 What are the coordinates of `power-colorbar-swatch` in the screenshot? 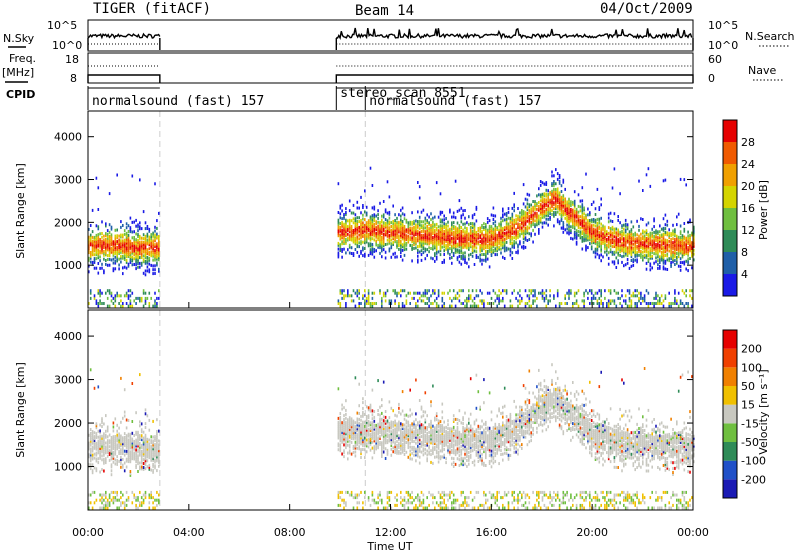 It's located at (730, 175).